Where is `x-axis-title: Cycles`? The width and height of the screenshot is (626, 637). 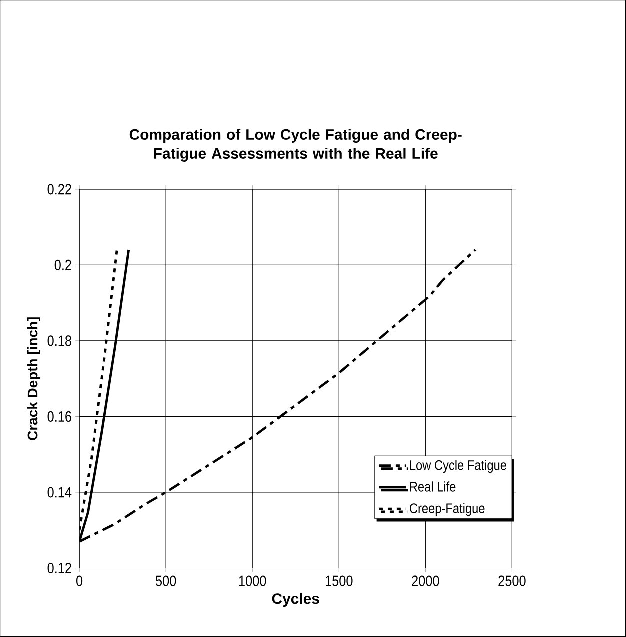 x-axis-title: Cycles is located at coordinates (296, 600).